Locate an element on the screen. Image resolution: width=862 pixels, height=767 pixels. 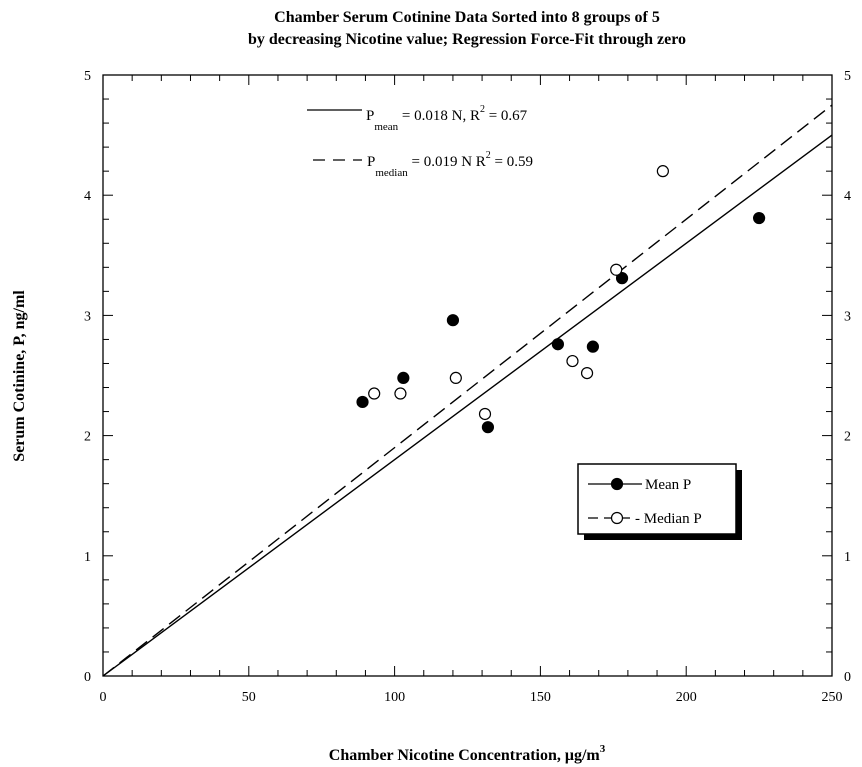
legend: Mean P - Median P is located at coordinates (659, 501).